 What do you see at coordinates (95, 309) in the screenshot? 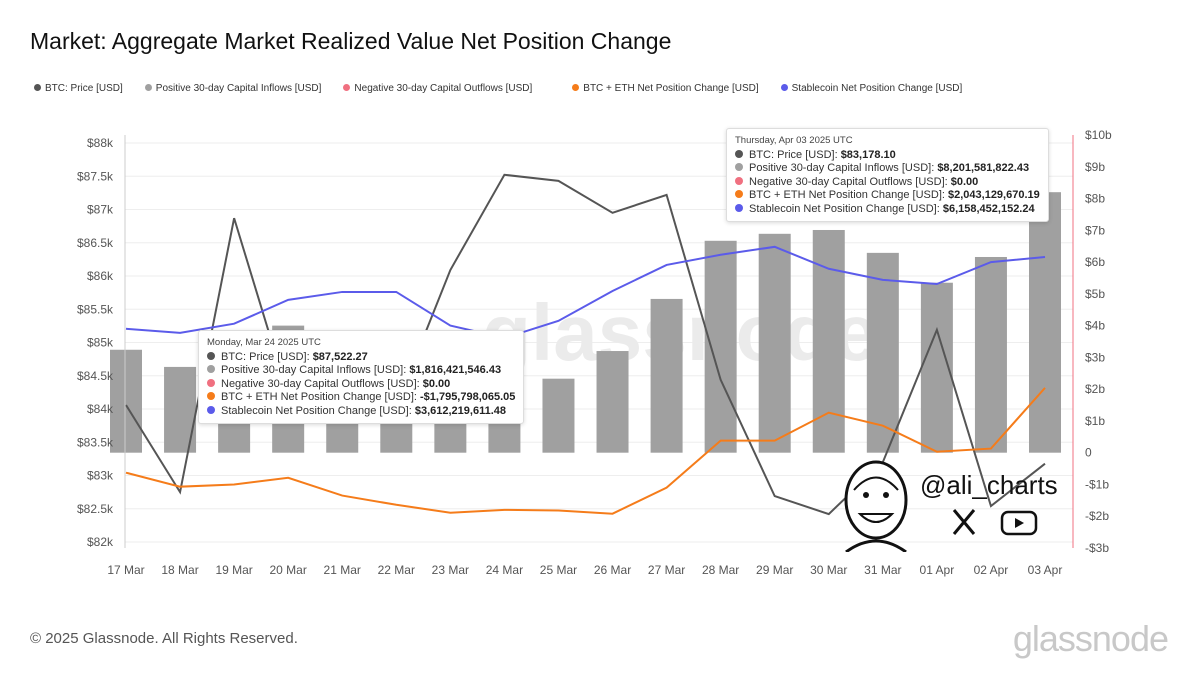
I see `left-axis-tick-label: $85.5k` at bounding box center [95, 309].